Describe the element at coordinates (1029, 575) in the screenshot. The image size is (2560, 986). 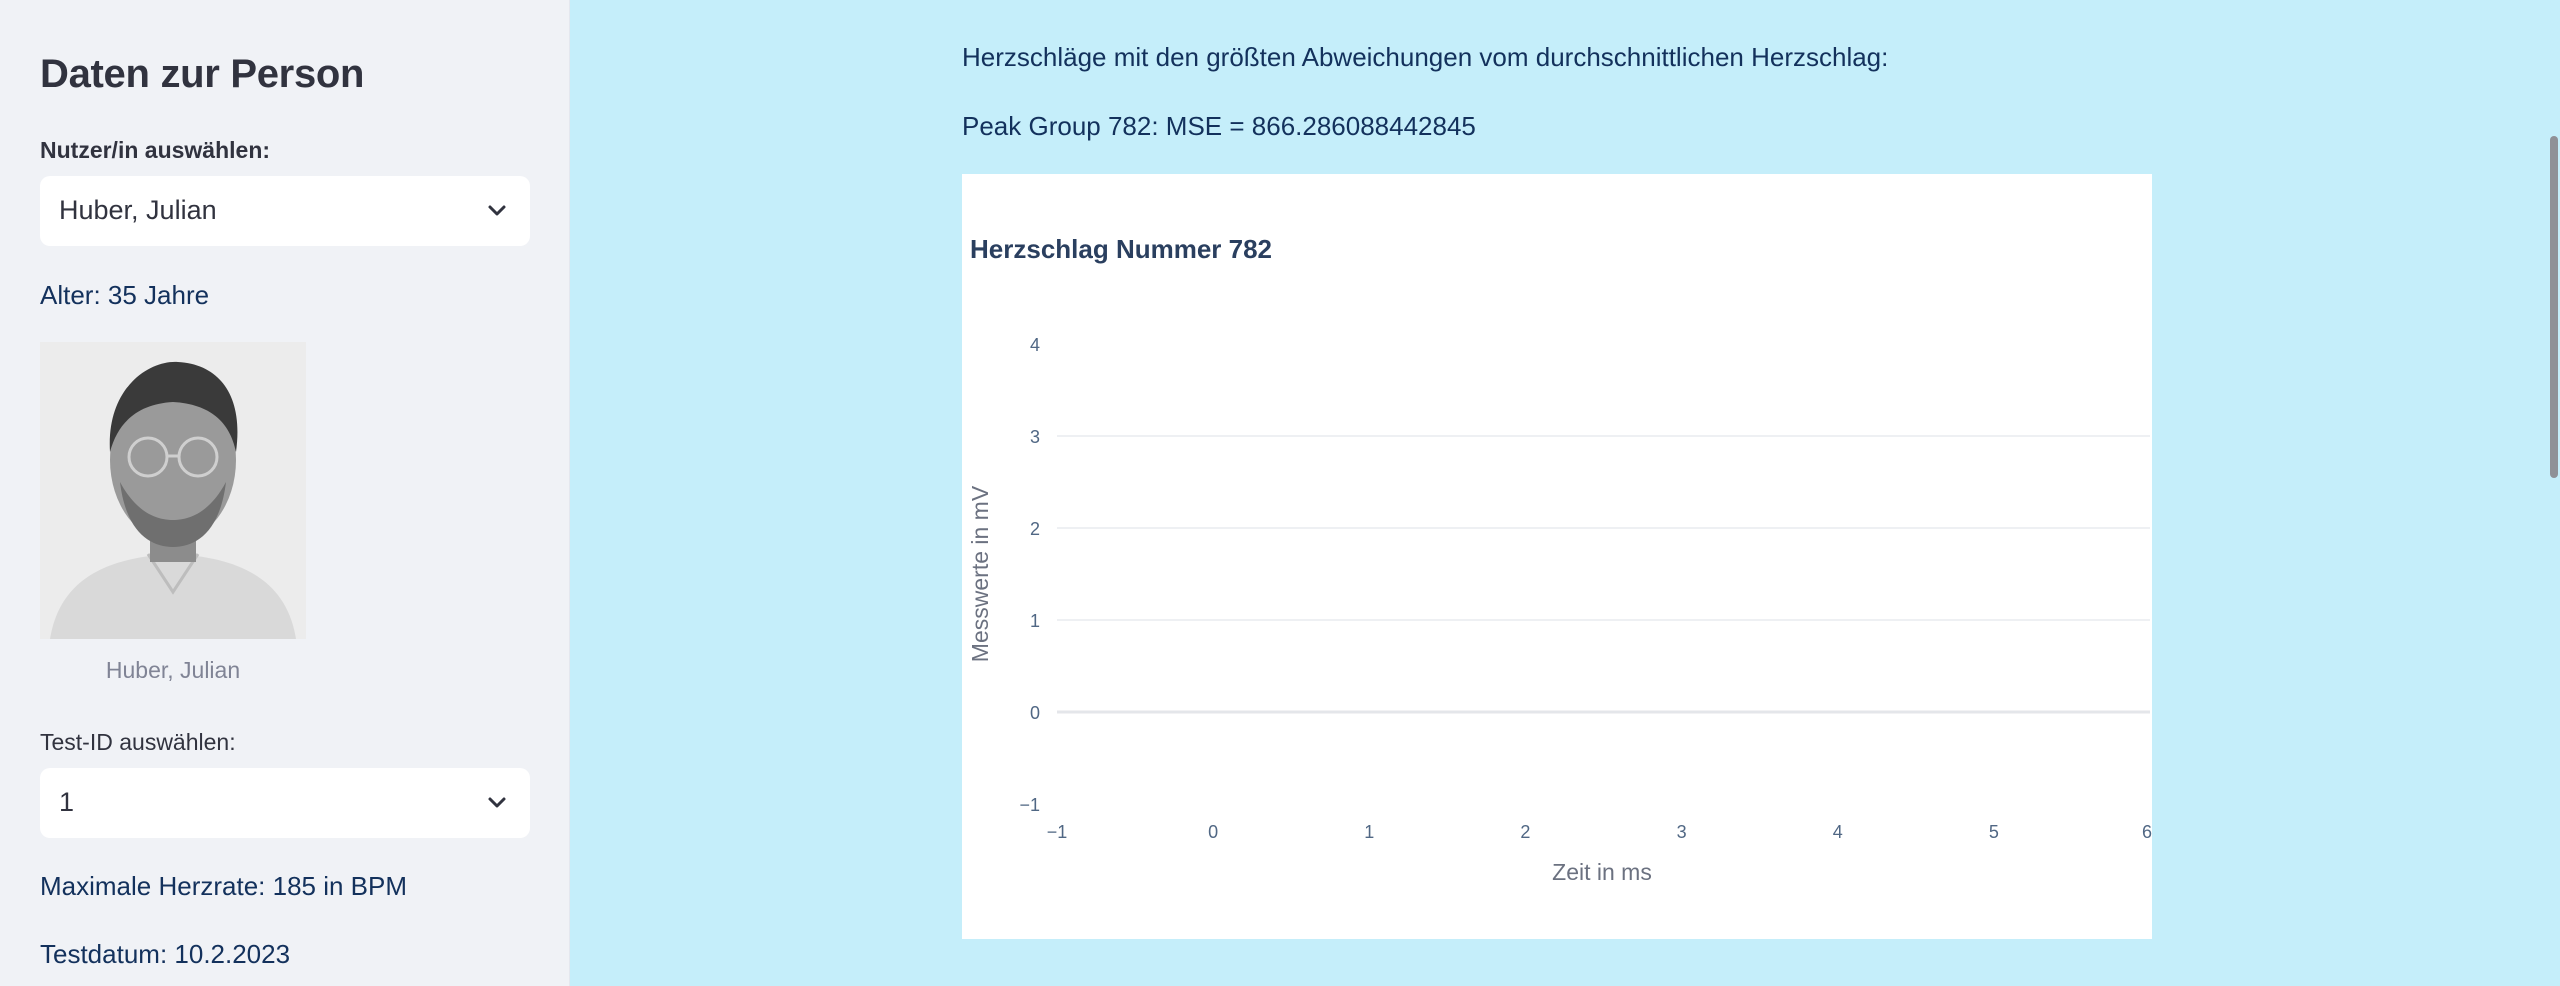
I see `chart-y-ticks: −1 0 1 2 3 4` at that location.